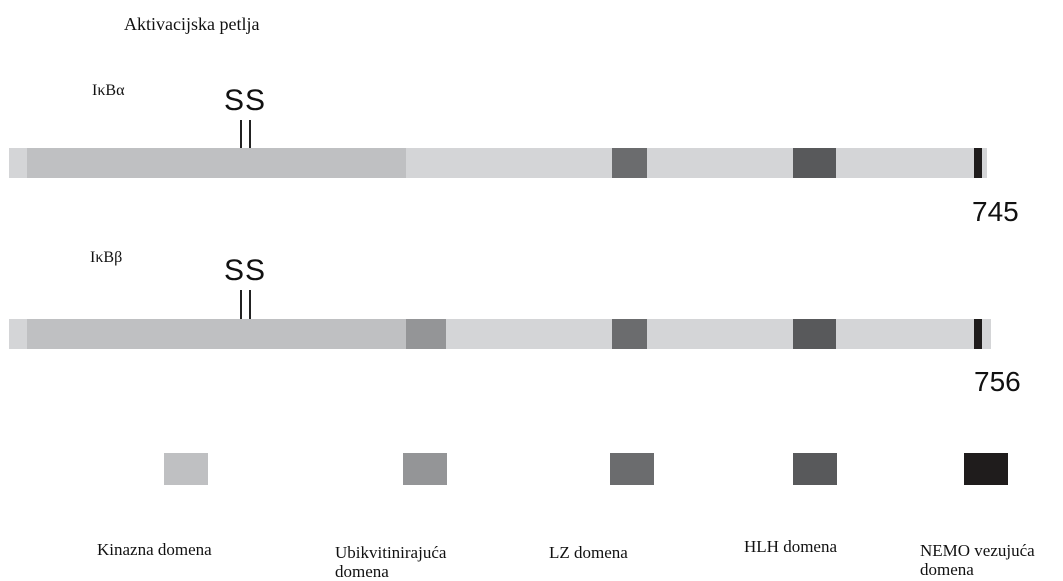 The height and width of the screenshot is (581, 1063). I want to click on legend-swatch-lz, so click(632, 469).